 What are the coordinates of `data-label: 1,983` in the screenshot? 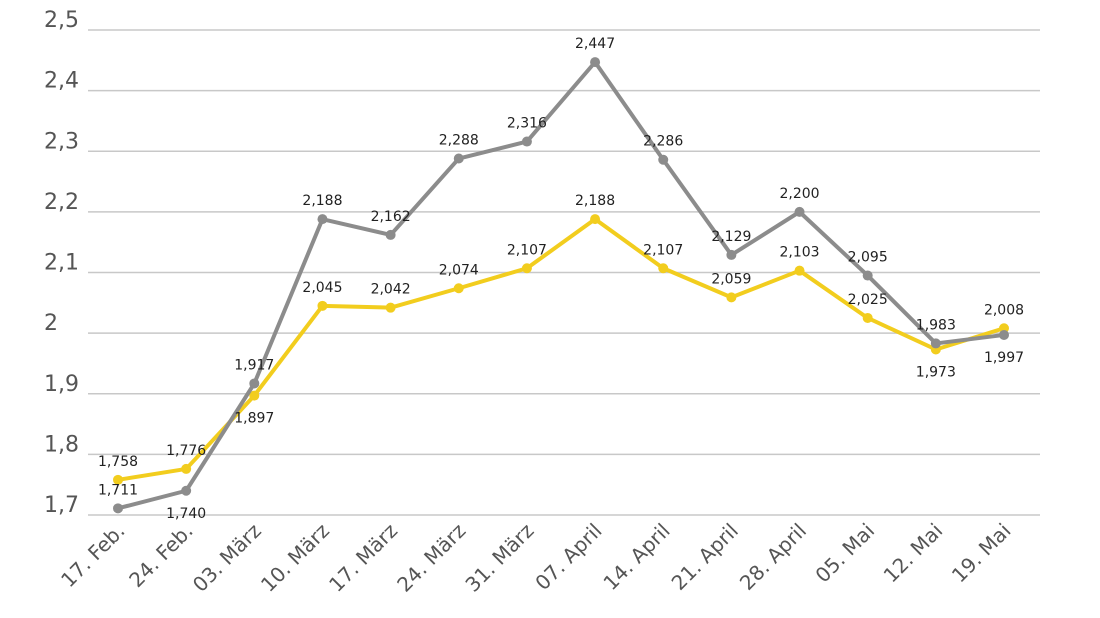 It's located at (936, 325).